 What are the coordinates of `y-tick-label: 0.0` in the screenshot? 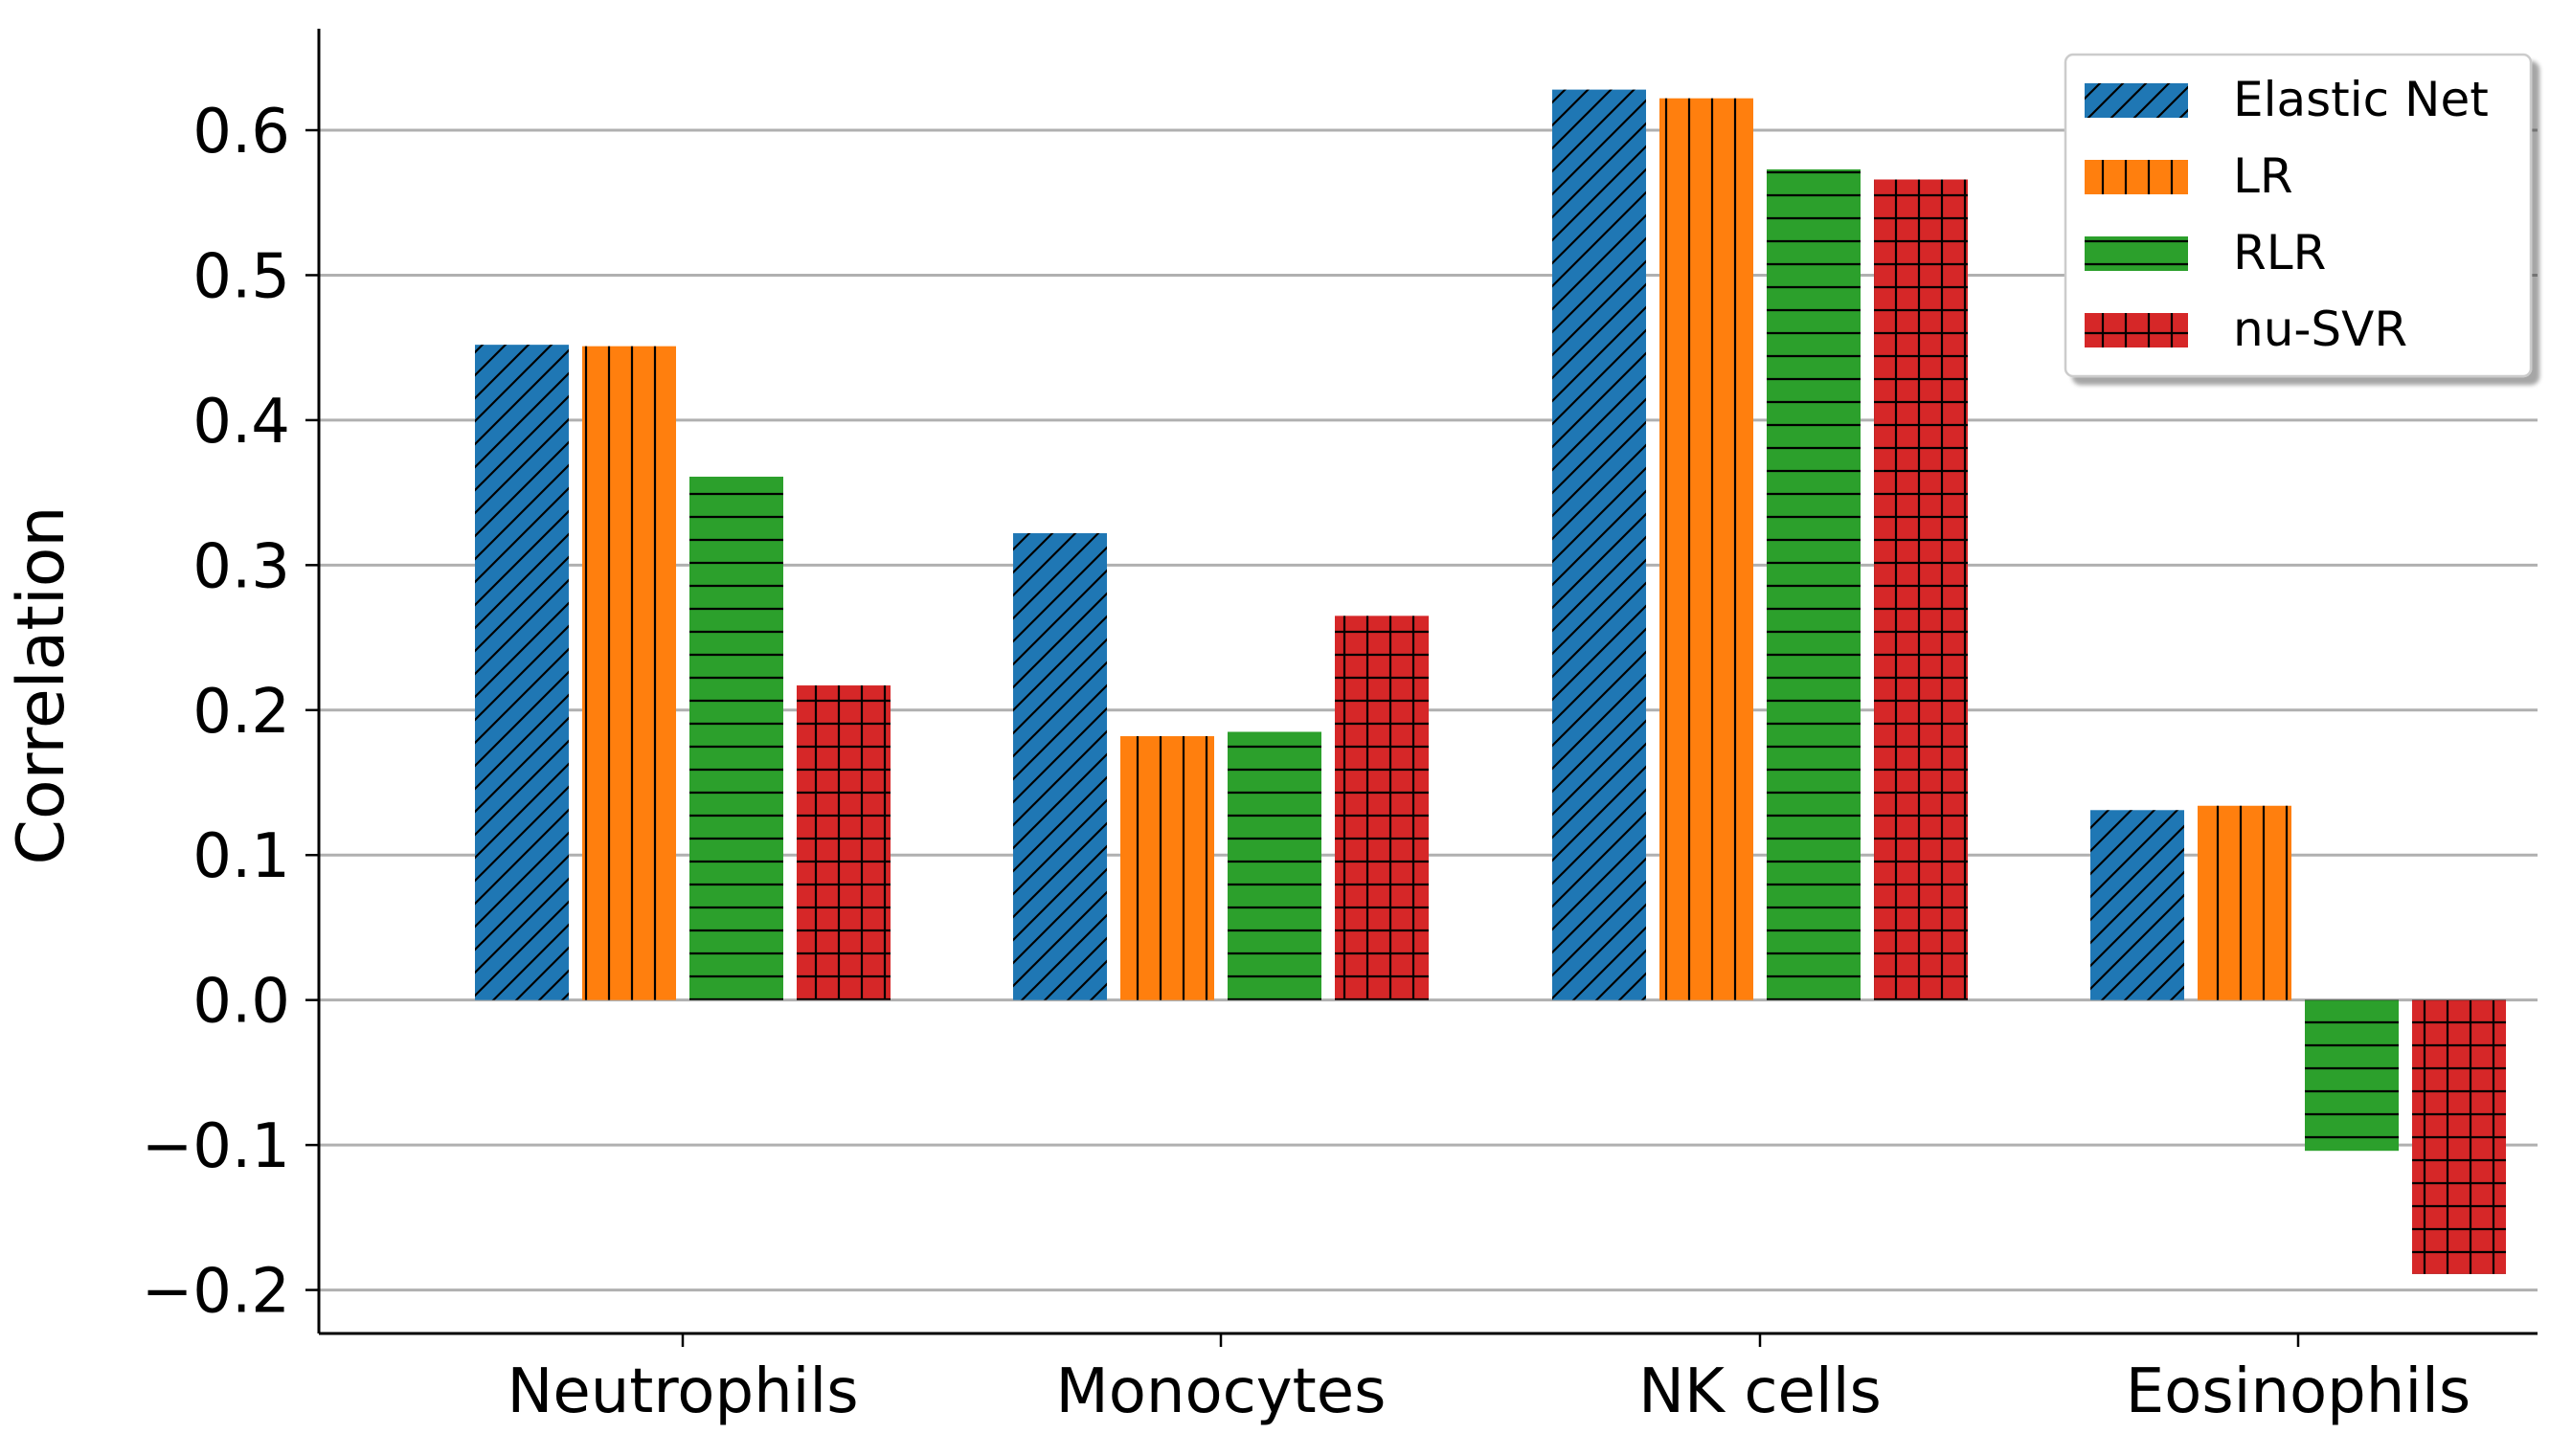 It's located at (241, 1003).